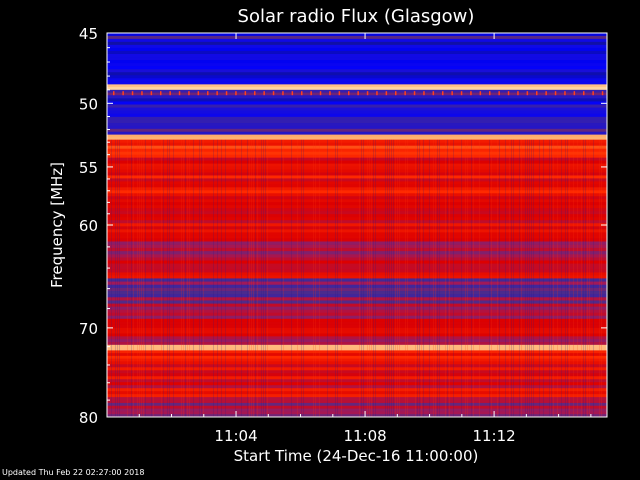  What do you see at coordinates (88, 104) in the screenshot?
I see `y-tick-label: 50` at bounding box center [88, 104].